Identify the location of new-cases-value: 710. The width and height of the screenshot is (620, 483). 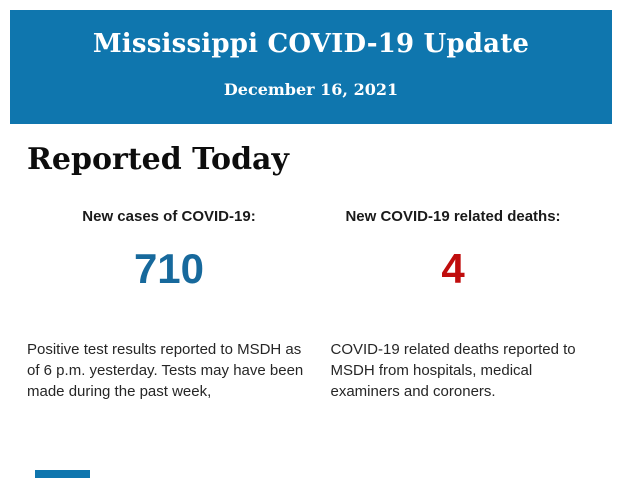
(169, 268).